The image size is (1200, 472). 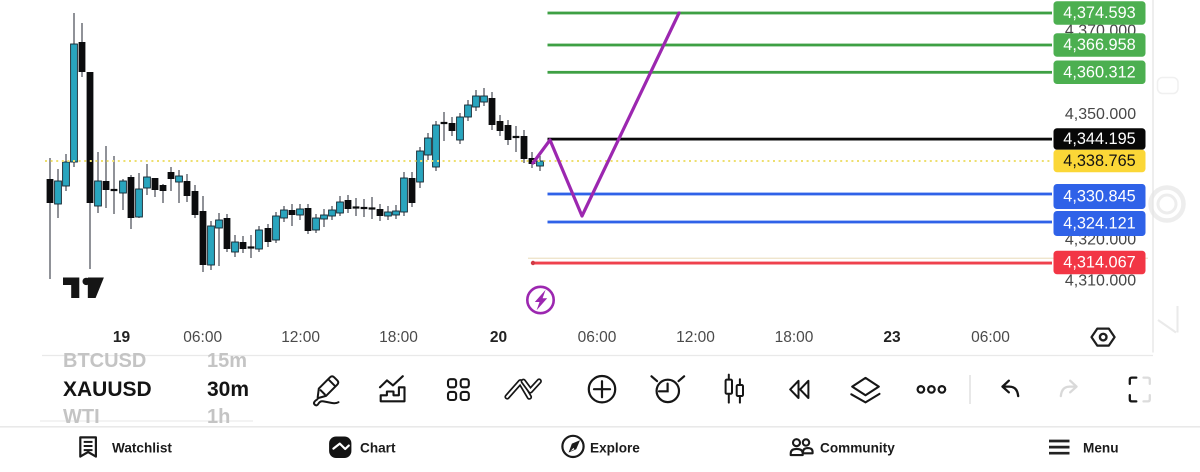 I want to click on svg-text: 4,330.845, so click(x=1099, y=197).